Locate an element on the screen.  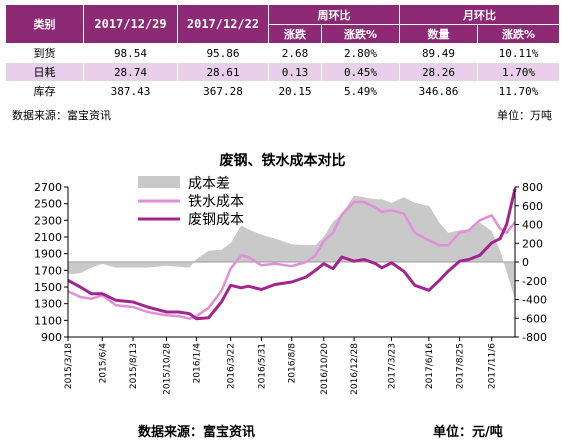
header-weekly: 周环比 is located at coordinates (334, 14).